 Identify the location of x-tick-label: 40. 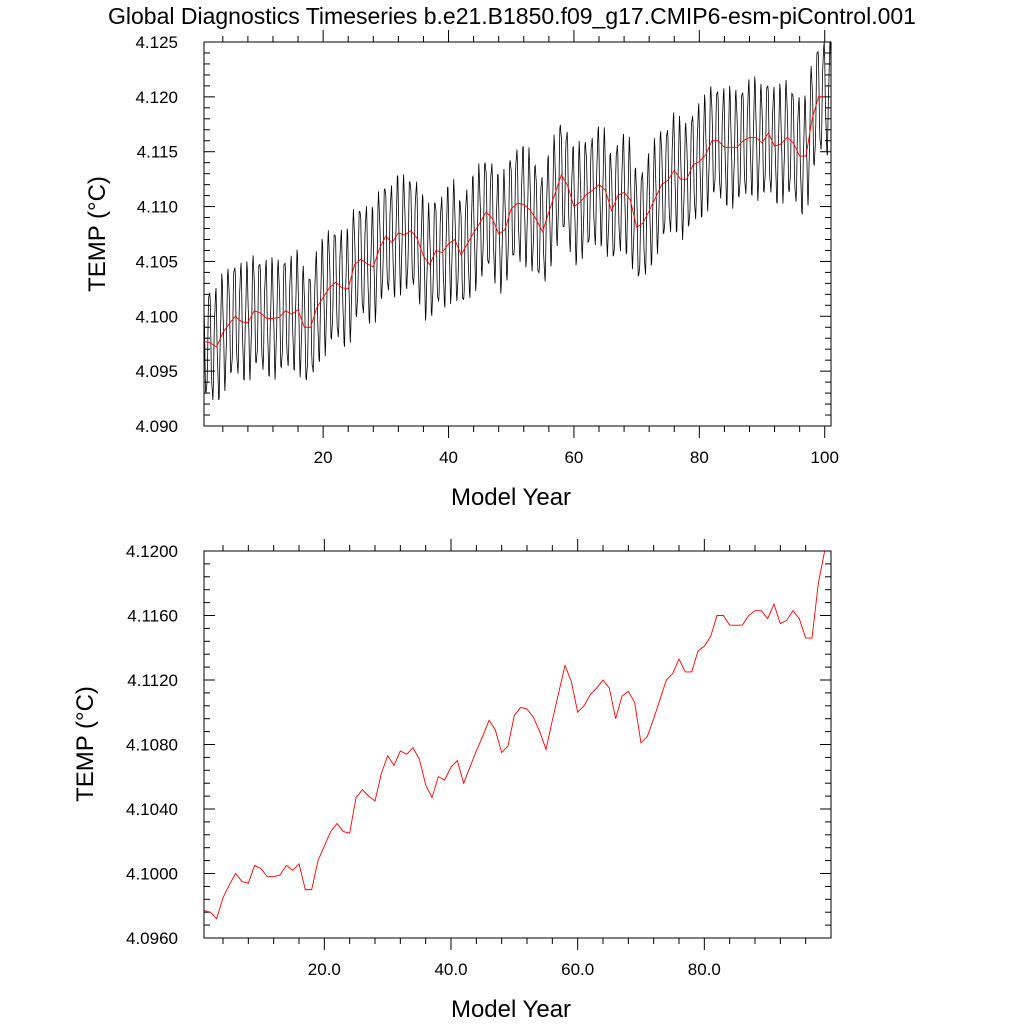
(448, 457).